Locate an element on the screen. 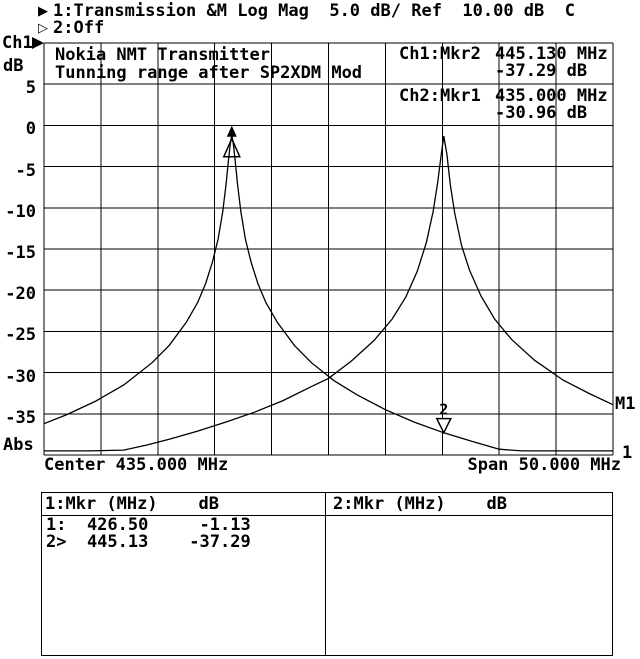 The width and height of the screenshot is (640, 659). ref-level-pointer-icon is located at coordinates (38, 43).